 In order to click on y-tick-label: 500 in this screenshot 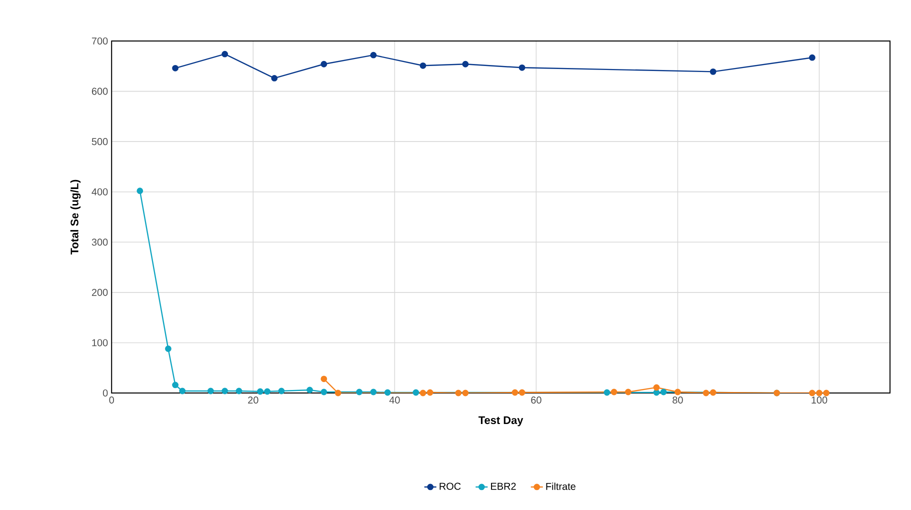, I will do `click(100, 142)`.